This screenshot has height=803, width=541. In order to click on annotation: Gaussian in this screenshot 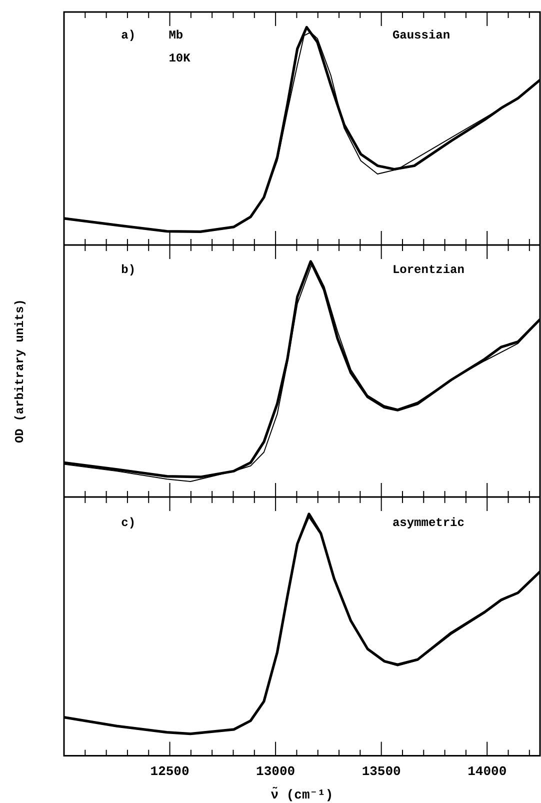, I will do `click(421, 35)`.